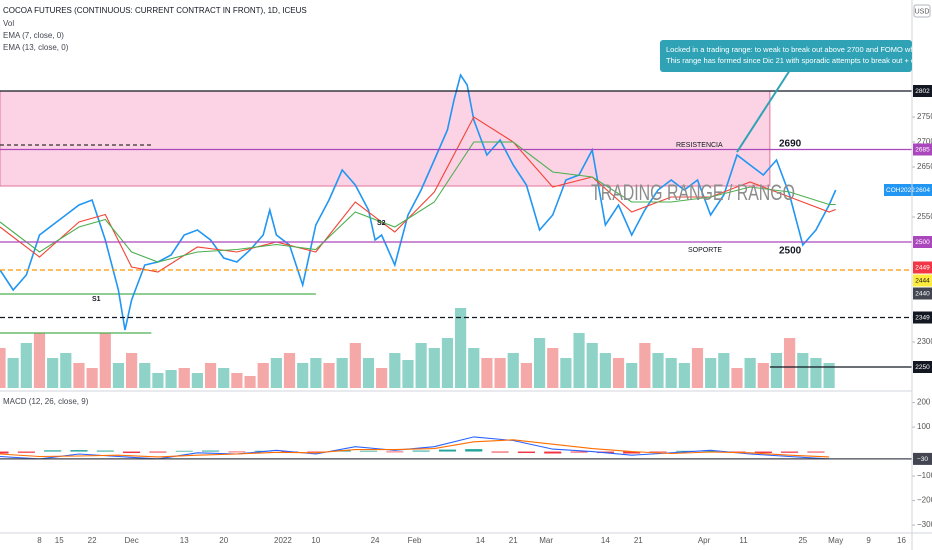 The width and height of the screenshot is (932, 550). What do you see at coordinates (763, 111) in the screenshot?
I see `callout-pointer` at bounding box center [763, 111].